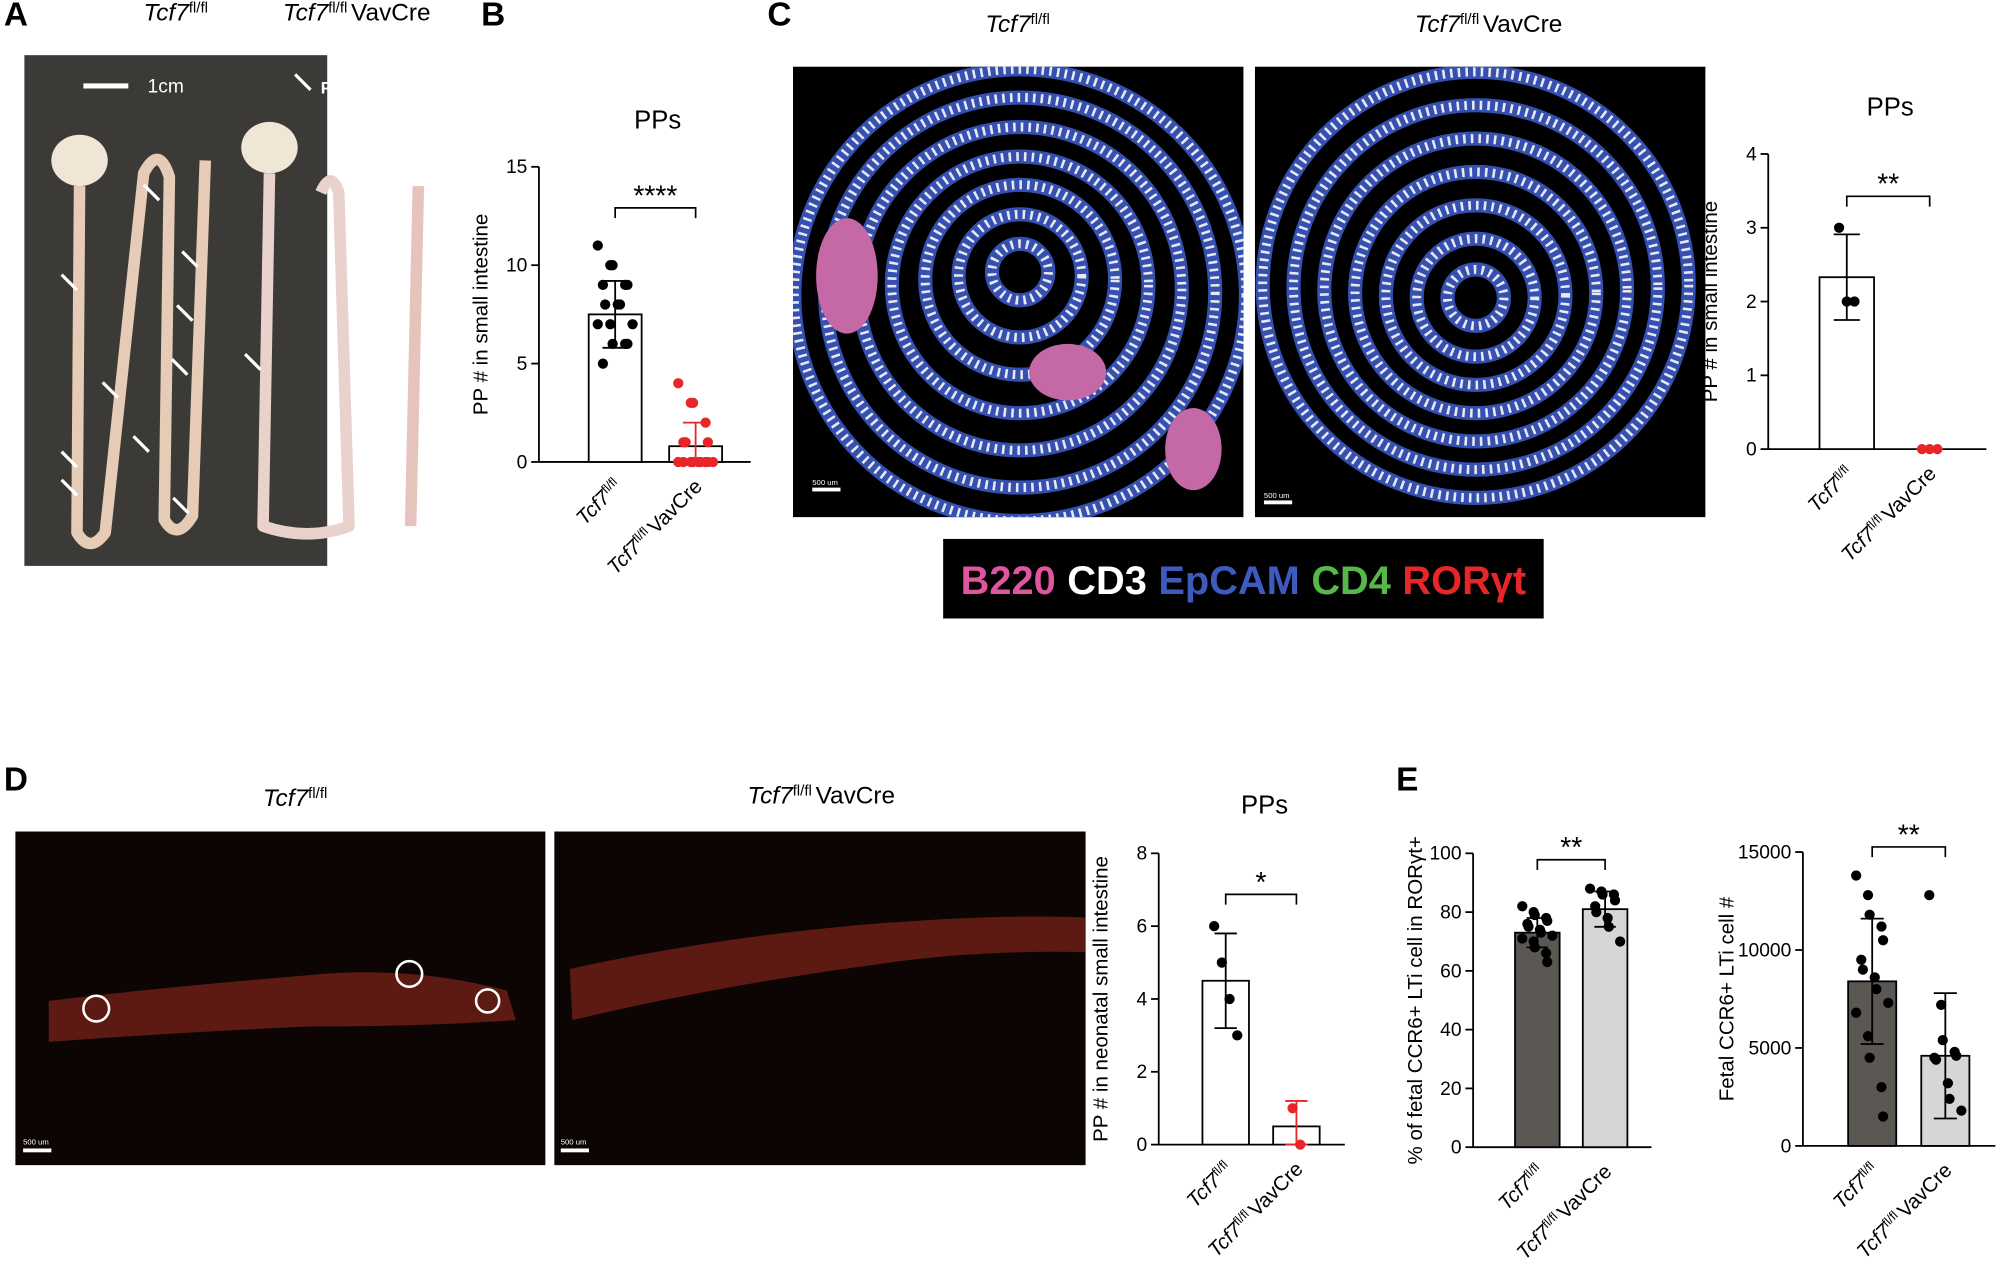  Describe the element at coordinates (516, 266) in the screenshot. I see `y-tick-label: 10` at that location.